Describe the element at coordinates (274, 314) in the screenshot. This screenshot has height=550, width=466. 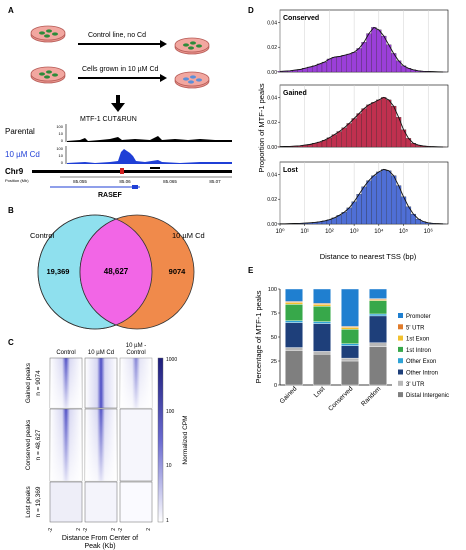
I see `chart-e-ytick-label: 75` at that location.